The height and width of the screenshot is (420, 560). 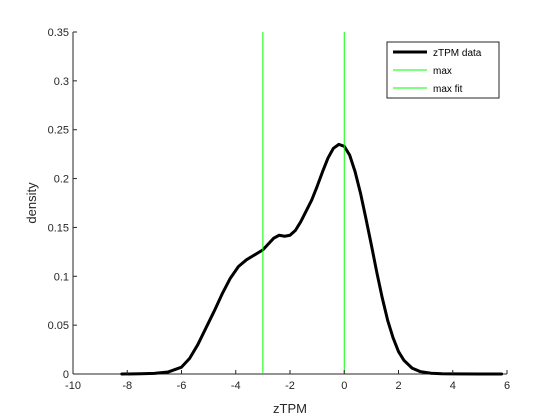 I want to click on y-tick-label: 0, so click(x=66, y=375).